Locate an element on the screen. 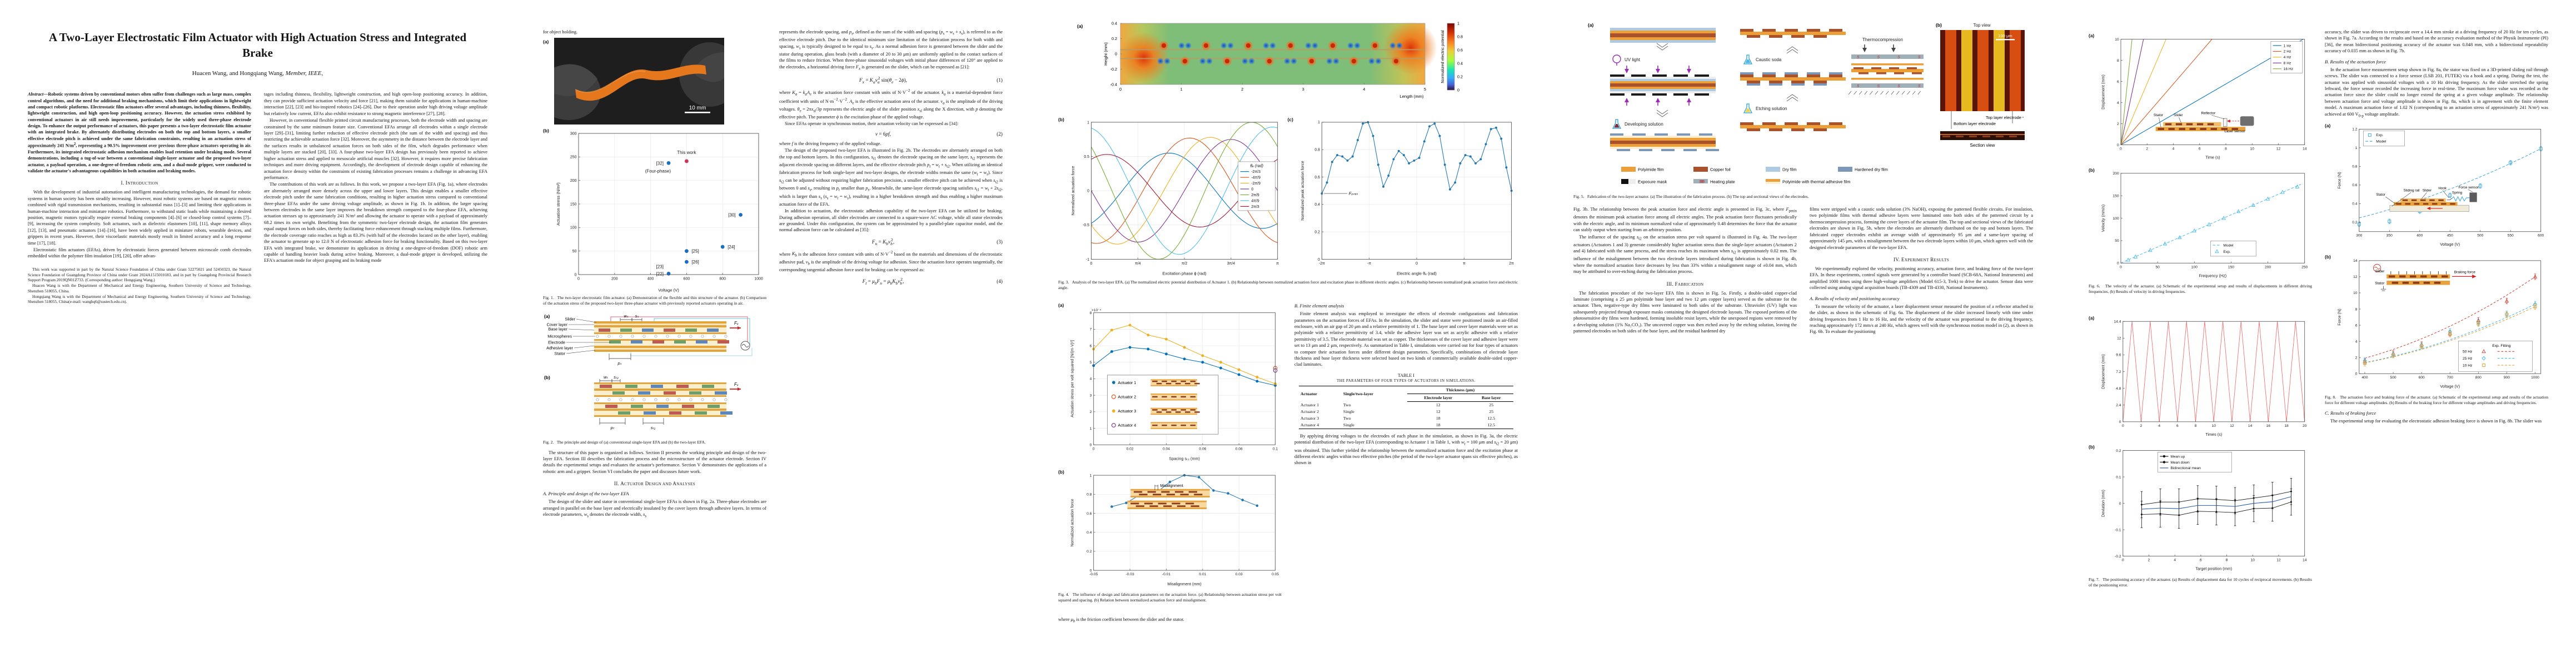 This screenshot has height=667, width=2576. th: Base layer is located at coordinates (1491, 398).